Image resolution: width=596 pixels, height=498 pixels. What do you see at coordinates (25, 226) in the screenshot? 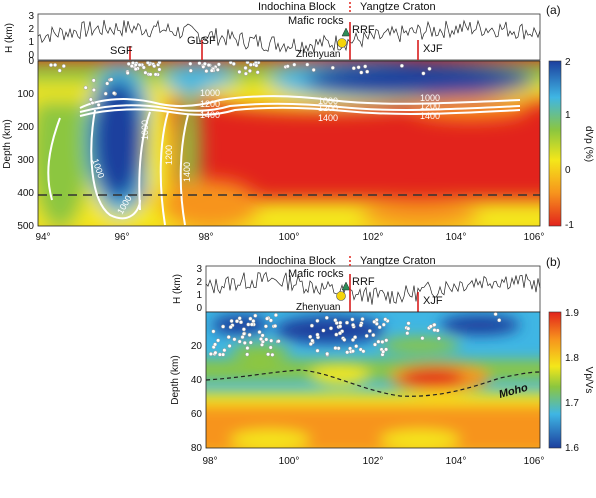
I see `ytick-label: 500` at bounding box center [25, 226].